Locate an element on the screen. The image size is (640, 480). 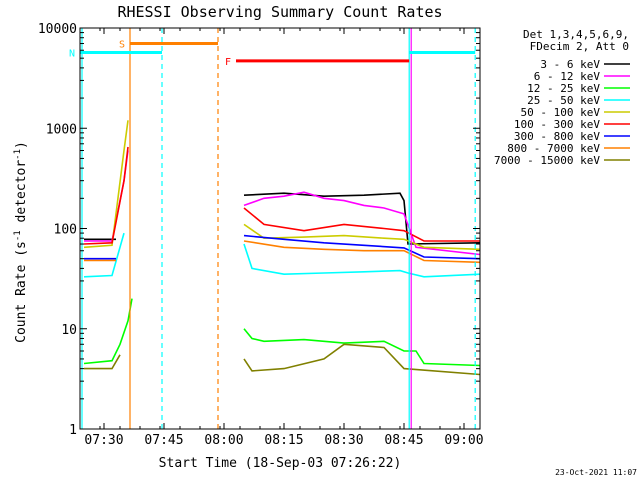
flag-label-s: S is located at coordinates (122, 45).